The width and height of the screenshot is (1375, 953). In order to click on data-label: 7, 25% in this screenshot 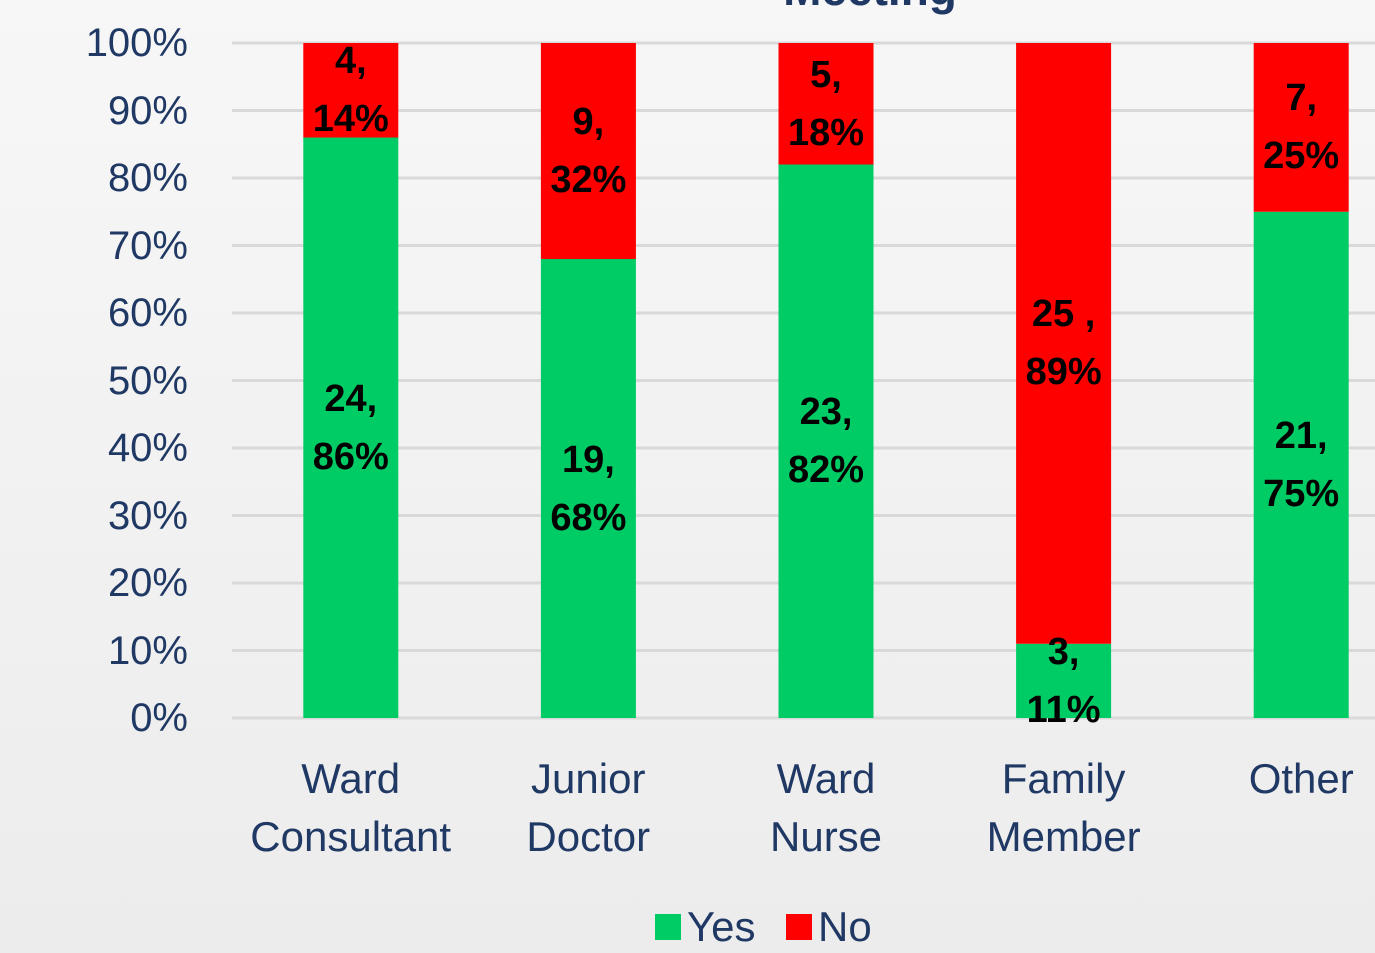, I will do `click(1301, 127)`.